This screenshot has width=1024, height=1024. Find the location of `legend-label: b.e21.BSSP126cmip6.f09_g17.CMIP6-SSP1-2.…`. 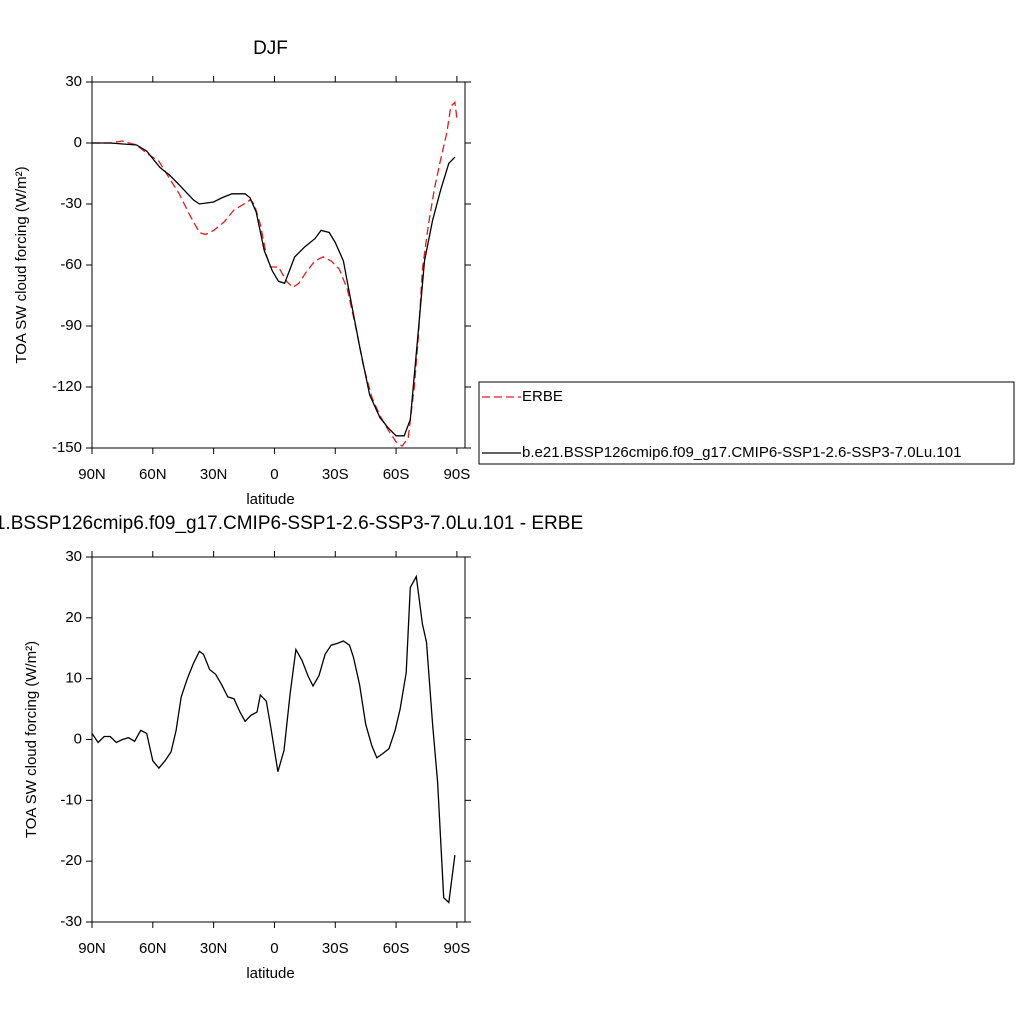

legend-label: b.e21.BSSP126cmip6.f09_g17.CMIP6-SSP1-2.… is located at coordinates (741, 452).